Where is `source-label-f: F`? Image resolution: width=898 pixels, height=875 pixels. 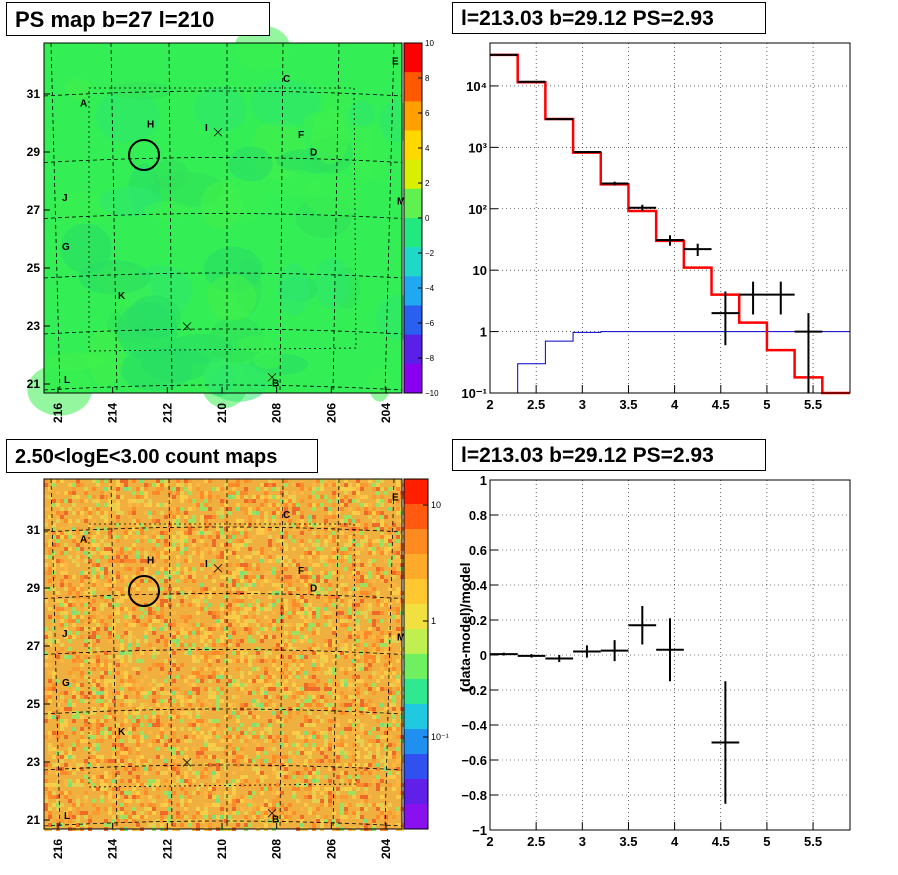
source-label-f: F is located at coordinates (301, 571).